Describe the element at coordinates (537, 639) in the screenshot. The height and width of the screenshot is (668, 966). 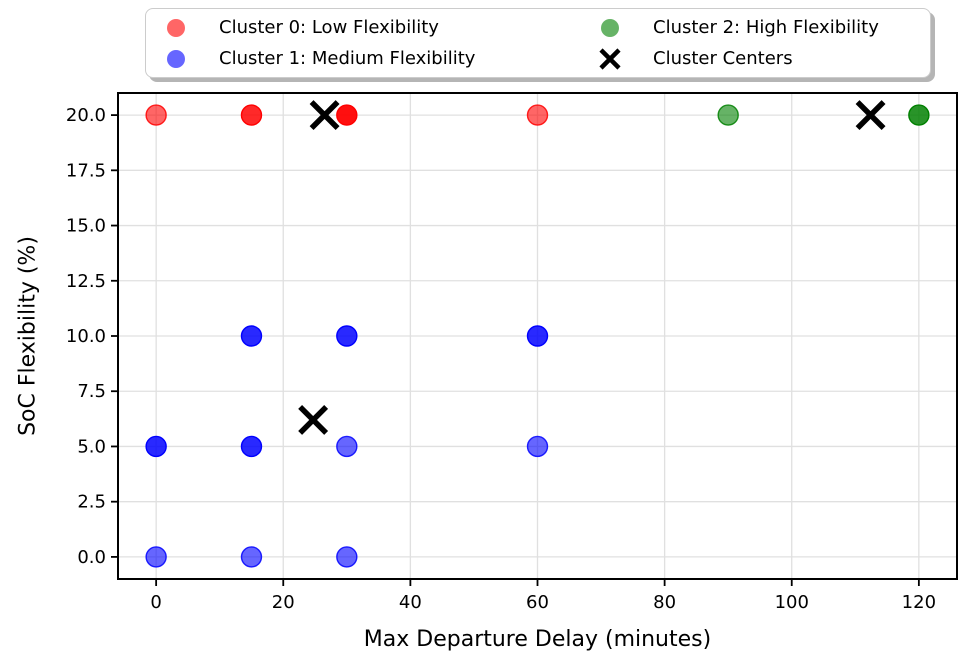
I see `x-axis-label: Max Departure Delay (minutes)` at that location.